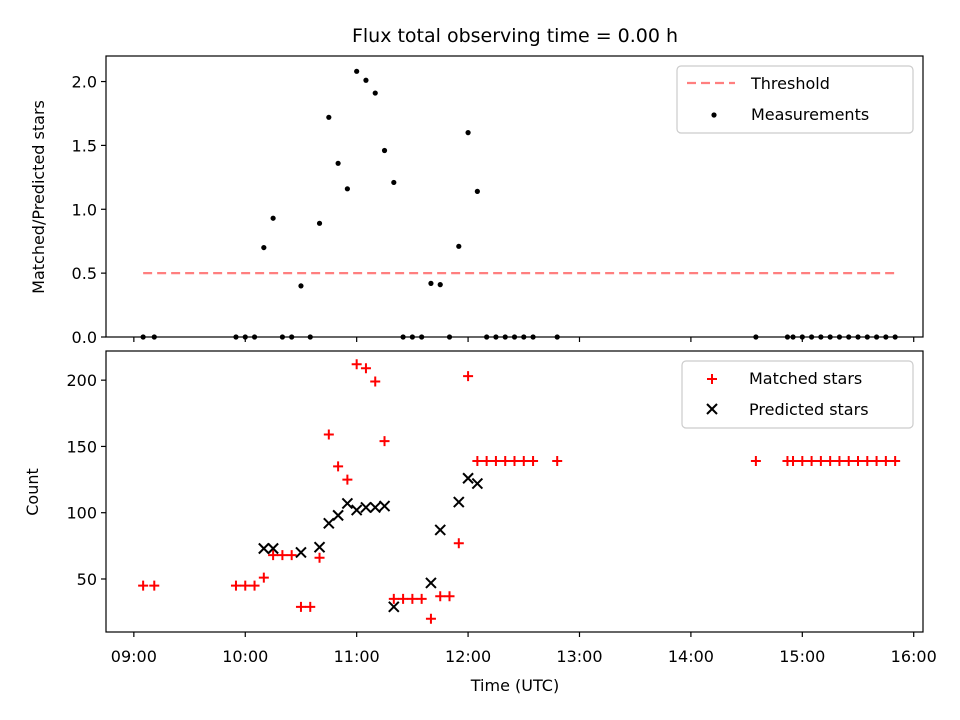 The image size is (960, 720). Describe the element at coordinates (81, 380) in the screenshot. I see `bottom-y-tick-label: 200` at that location.